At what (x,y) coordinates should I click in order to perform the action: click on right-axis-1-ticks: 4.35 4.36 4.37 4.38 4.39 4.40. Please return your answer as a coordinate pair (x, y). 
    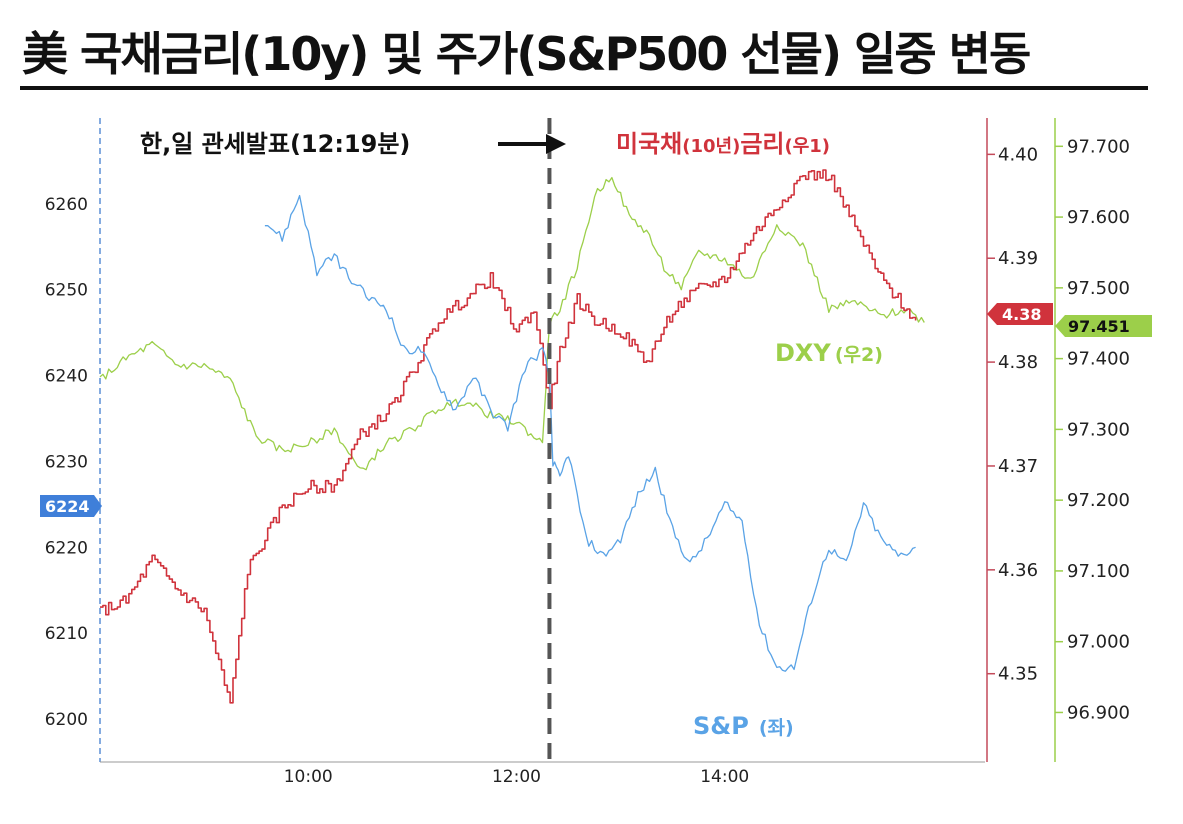
    Looking at the image, I should click on (1012, 414).